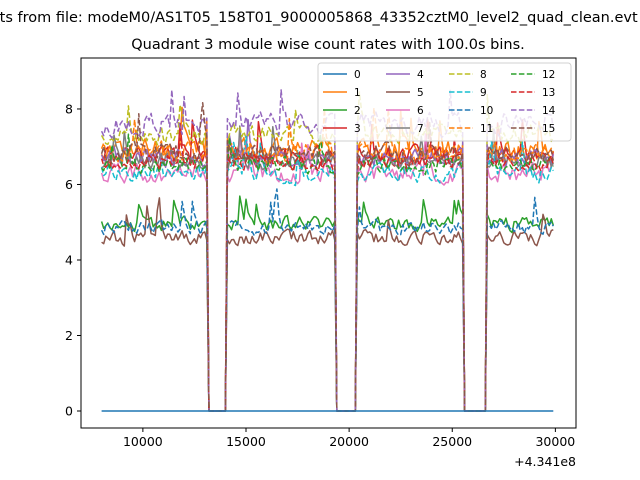 The width and height of the screenshot is (640, 480). Describe the element at coordinates (555, 441) in the screenshot. I see `x-tick-label: 30000` at that location.